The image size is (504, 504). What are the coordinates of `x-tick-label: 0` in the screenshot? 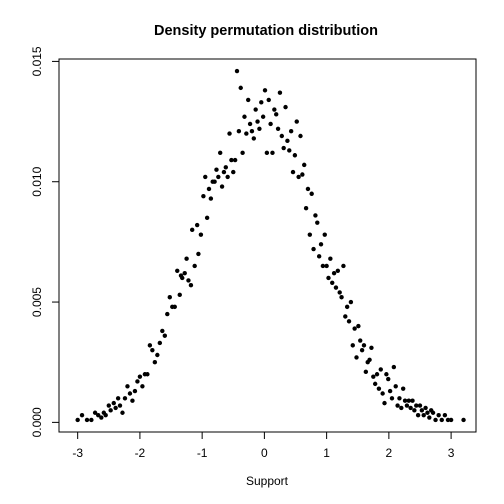 It's located at (264, 453).